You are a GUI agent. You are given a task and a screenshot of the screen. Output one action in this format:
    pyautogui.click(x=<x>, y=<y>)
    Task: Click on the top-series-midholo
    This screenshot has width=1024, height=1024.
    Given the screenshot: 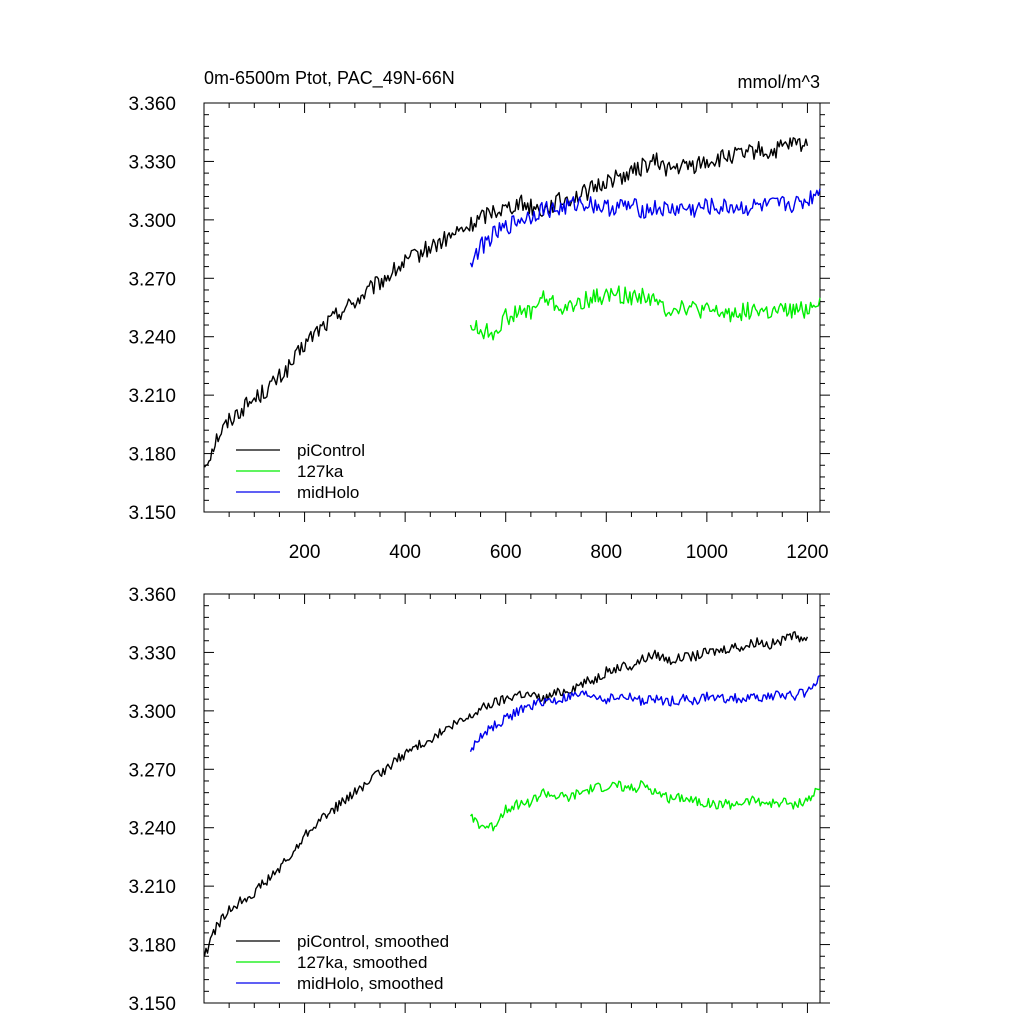 What is the action you would take?
    pyautogui.click(x=645, y=228)
    